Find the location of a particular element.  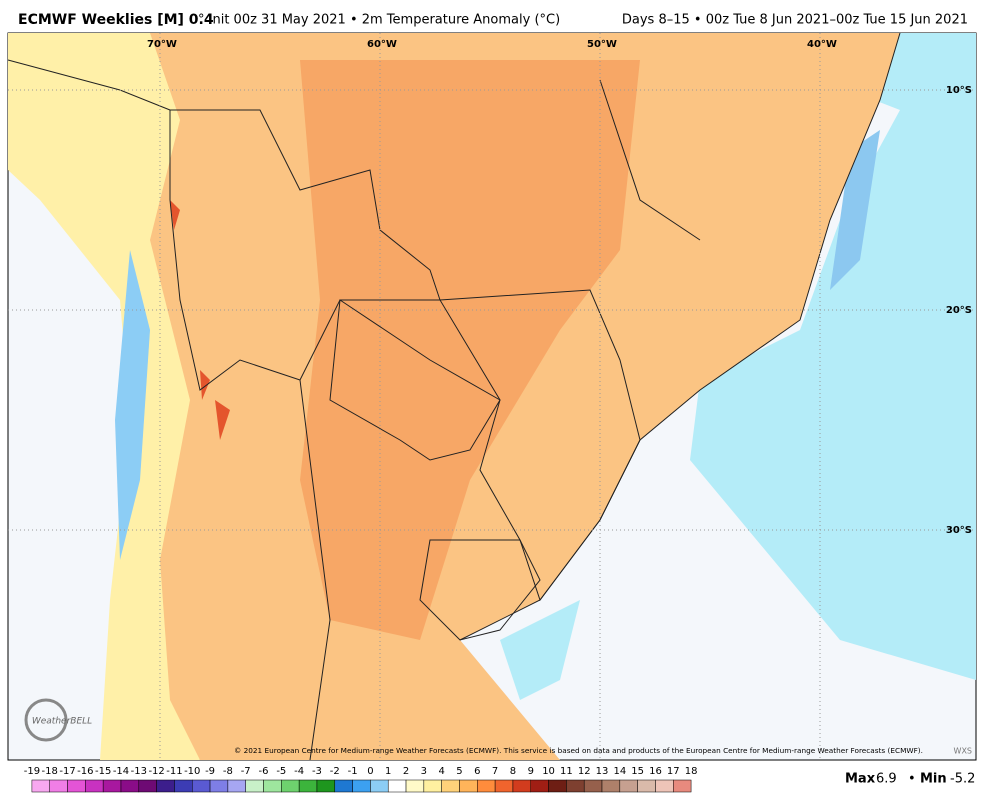

colorbar-label: 9 is located at coordinates (531, 771).